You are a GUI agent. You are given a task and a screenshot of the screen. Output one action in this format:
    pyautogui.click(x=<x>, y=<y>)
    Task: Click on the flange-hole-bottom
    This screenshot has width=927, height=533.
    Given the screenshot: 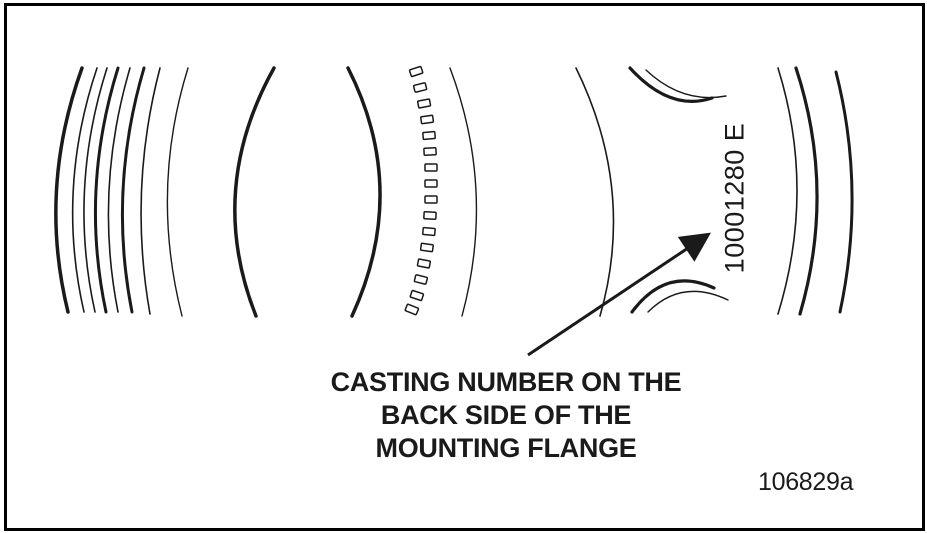 What is the action you would take?
    pyautogui.click(x=673, y=296)
    